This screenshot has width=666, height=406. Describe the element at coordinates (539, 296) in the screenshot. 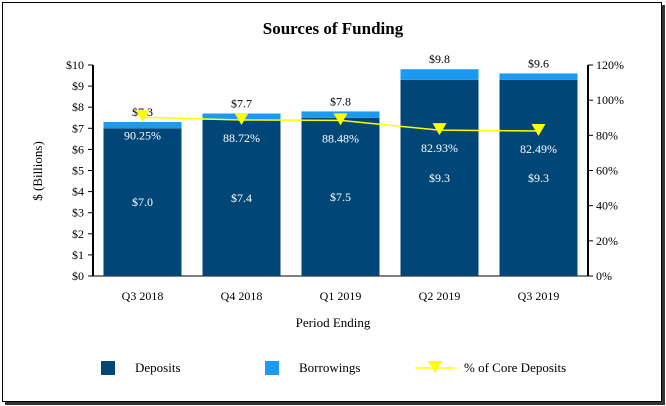

I see `x-tick-label: Q3 2019` at that location.